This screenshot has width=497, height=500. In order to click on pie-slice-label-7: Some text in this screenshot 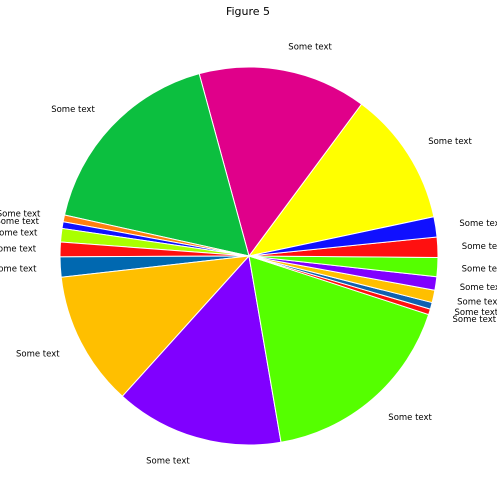, I will do `click(18, 250)`.